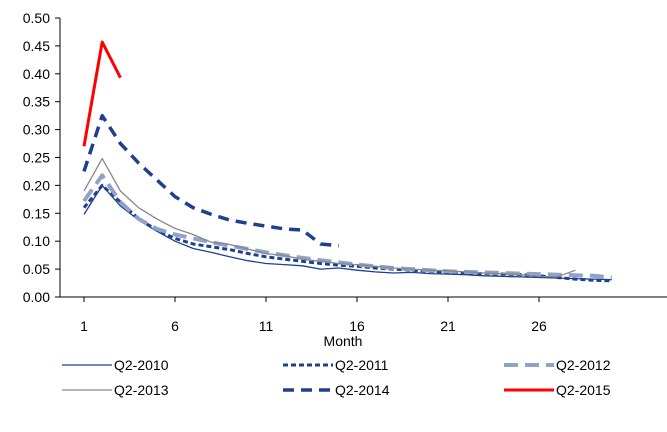 Image resolution: width=667 pixels, height=432 pixels. I want to click on x-tick-label: 16, so click(357, 326).